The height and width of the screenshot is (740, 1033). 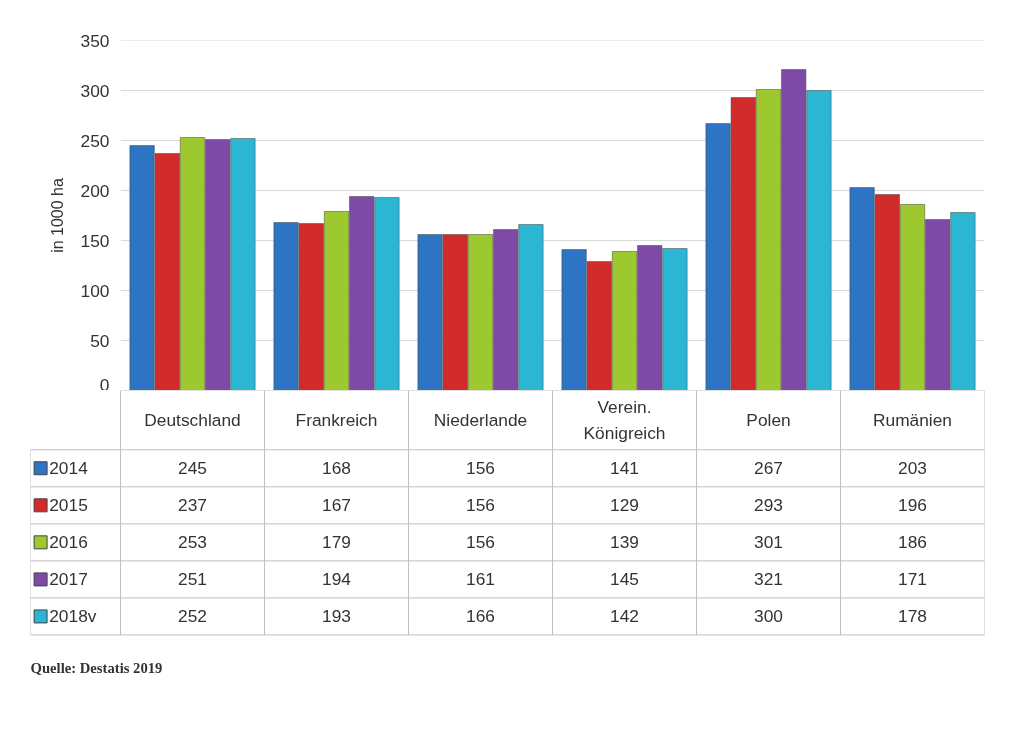 I want to click on x-tick-label: Polen, so click(x=768, y=420).